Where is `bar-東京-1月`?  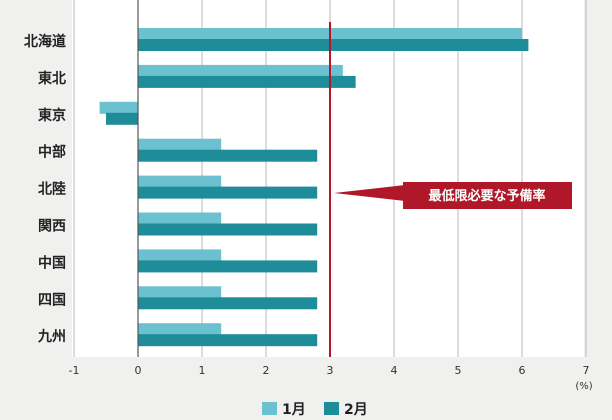
bar-東京-1月 is located at coordinates (118, 107).